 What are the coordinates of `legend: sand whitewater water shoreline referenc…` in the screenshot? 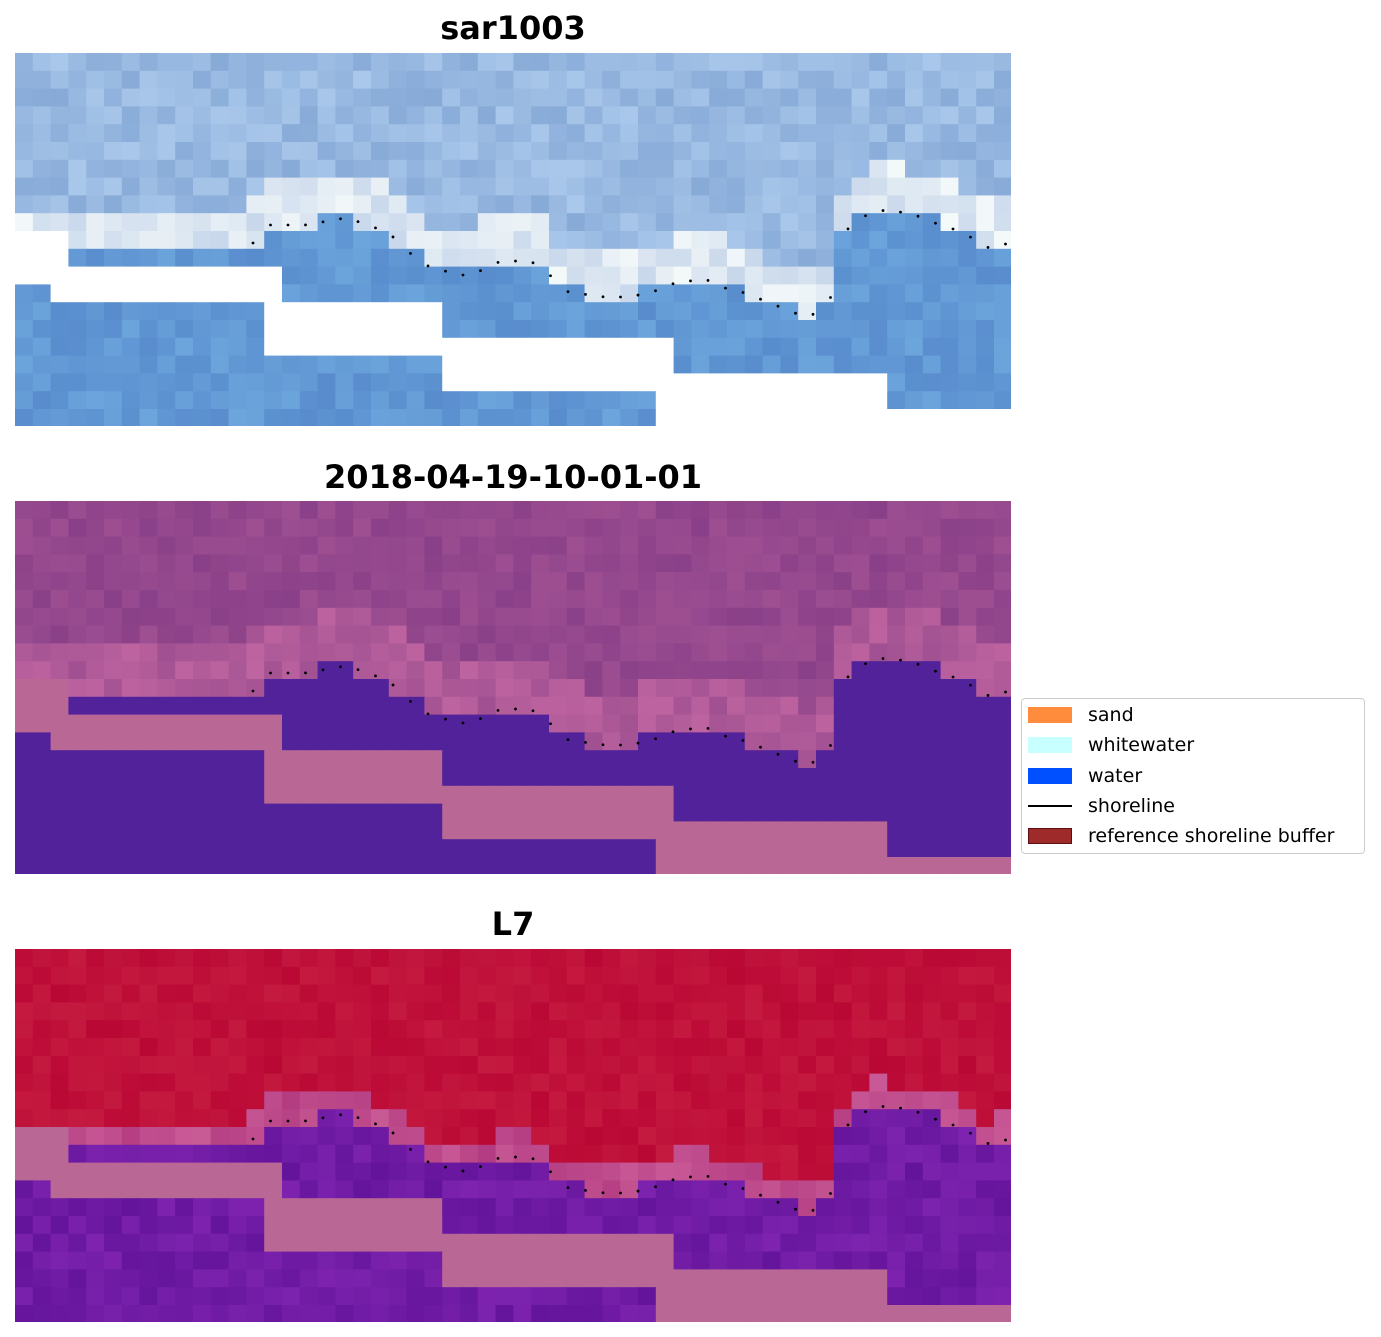 It's located at (1193, 776).